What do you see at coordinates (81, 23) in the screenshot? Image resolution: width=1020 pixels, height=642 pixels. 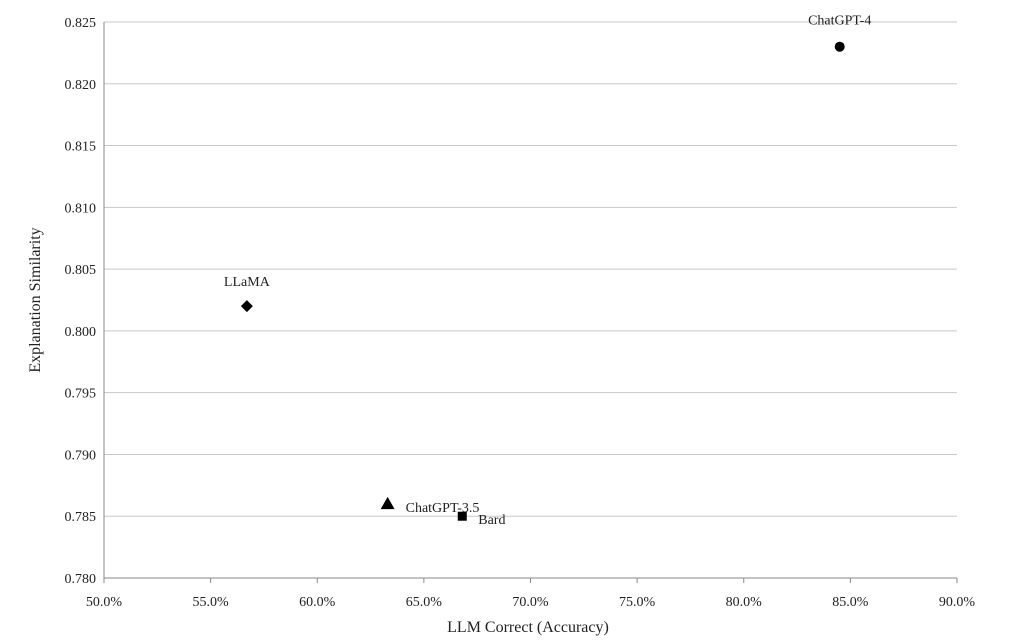 I see `y-tick-label: 0.825` at bounding box center [81, 23].